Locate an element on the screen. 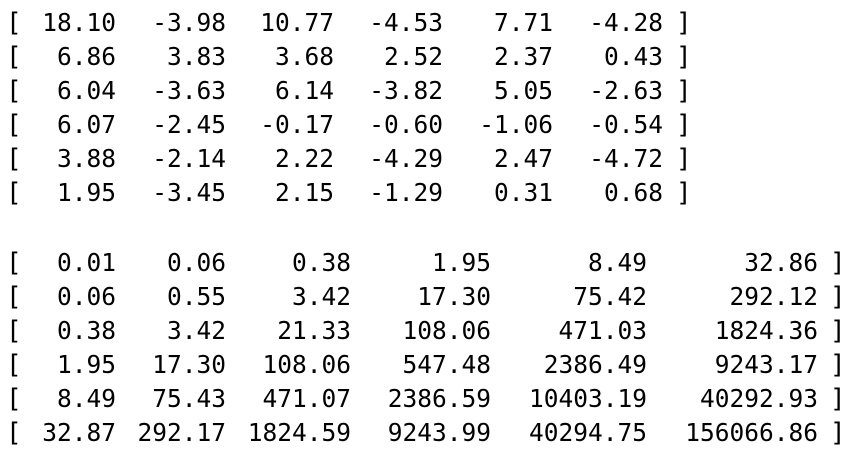 Image resolution: width=854 pixels, height=452 pixels. matrix-cell: 0.01 is located at coordinates (86, 262).